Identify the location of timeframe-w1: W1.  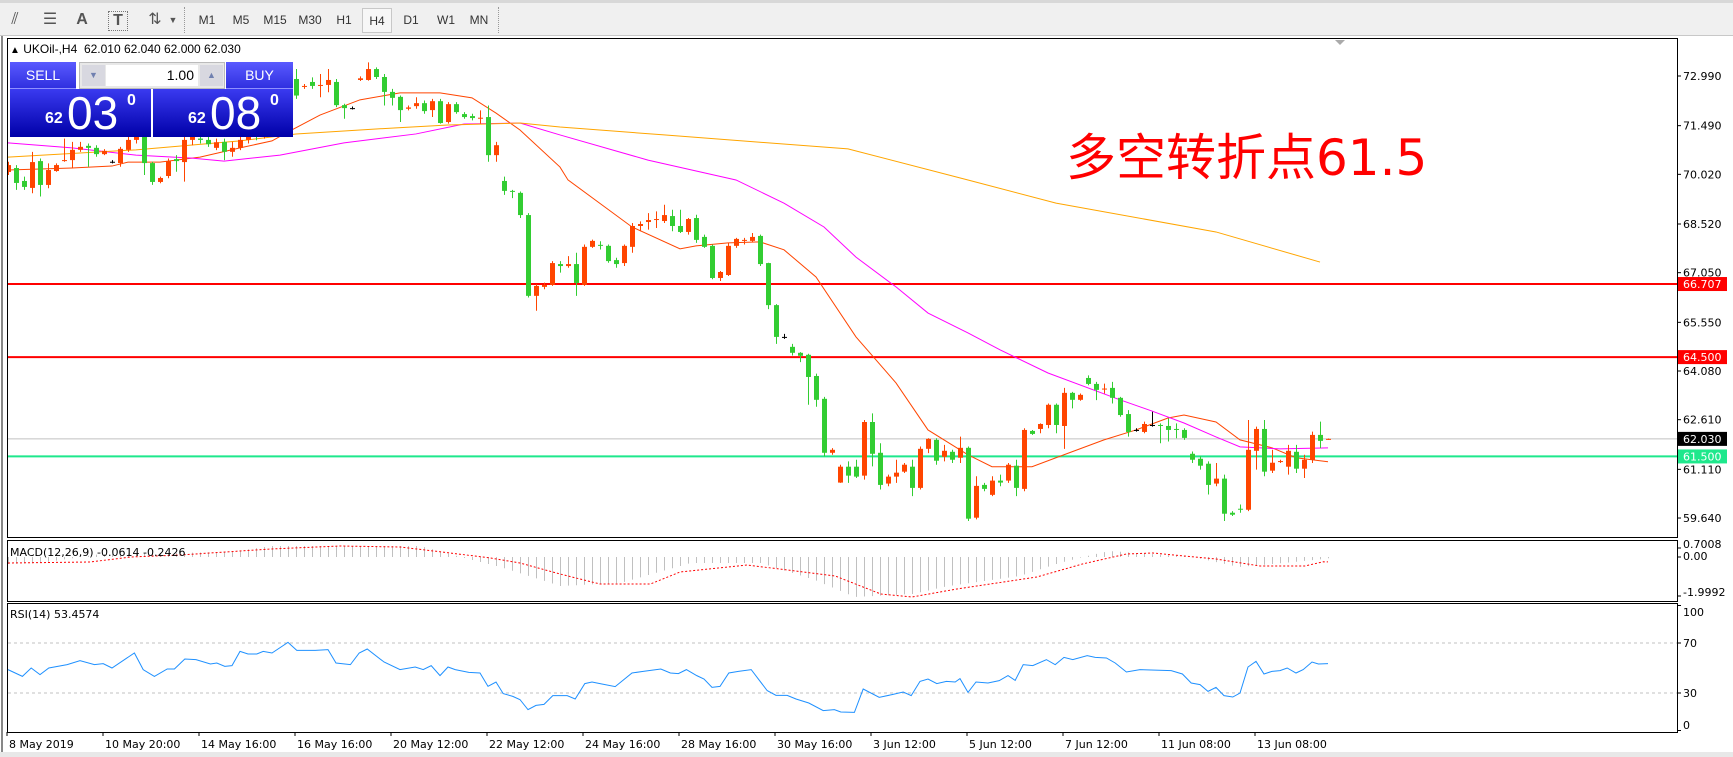
(446, 20).